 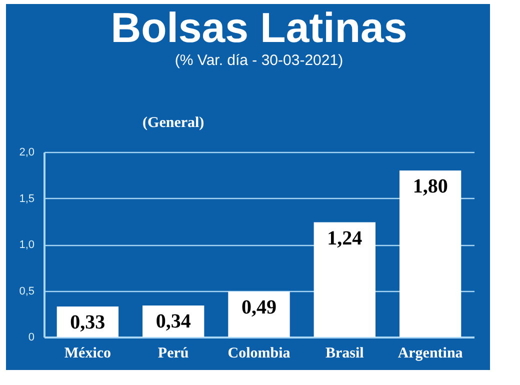 What do you see at coordinates (88, 322) in the screenshot?
I see `data-label: 0,33` at bounding box center [88, 322].